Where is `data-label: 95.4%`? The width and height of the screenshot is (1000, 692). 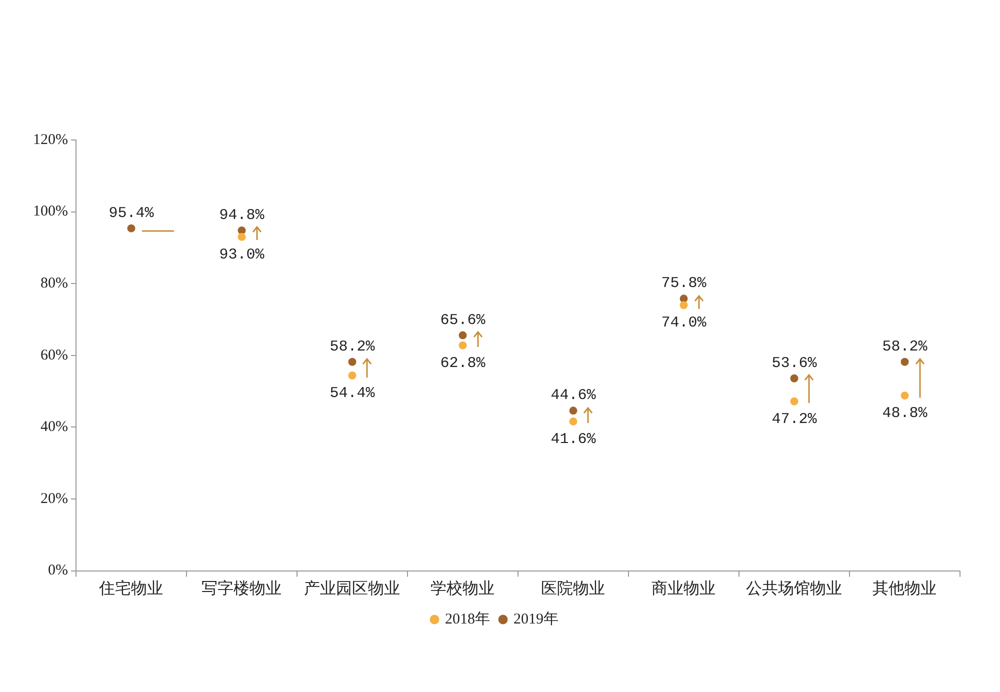 data-label: 95.4% is located at coordinates (131, 213).